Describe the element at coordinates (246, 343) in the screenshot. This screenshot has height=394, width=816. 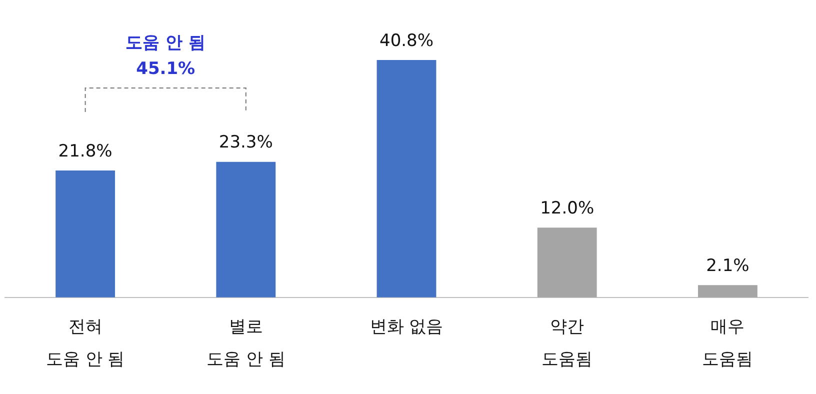
I see `x-tick-label: 별로 도움 안 됨` at that location.